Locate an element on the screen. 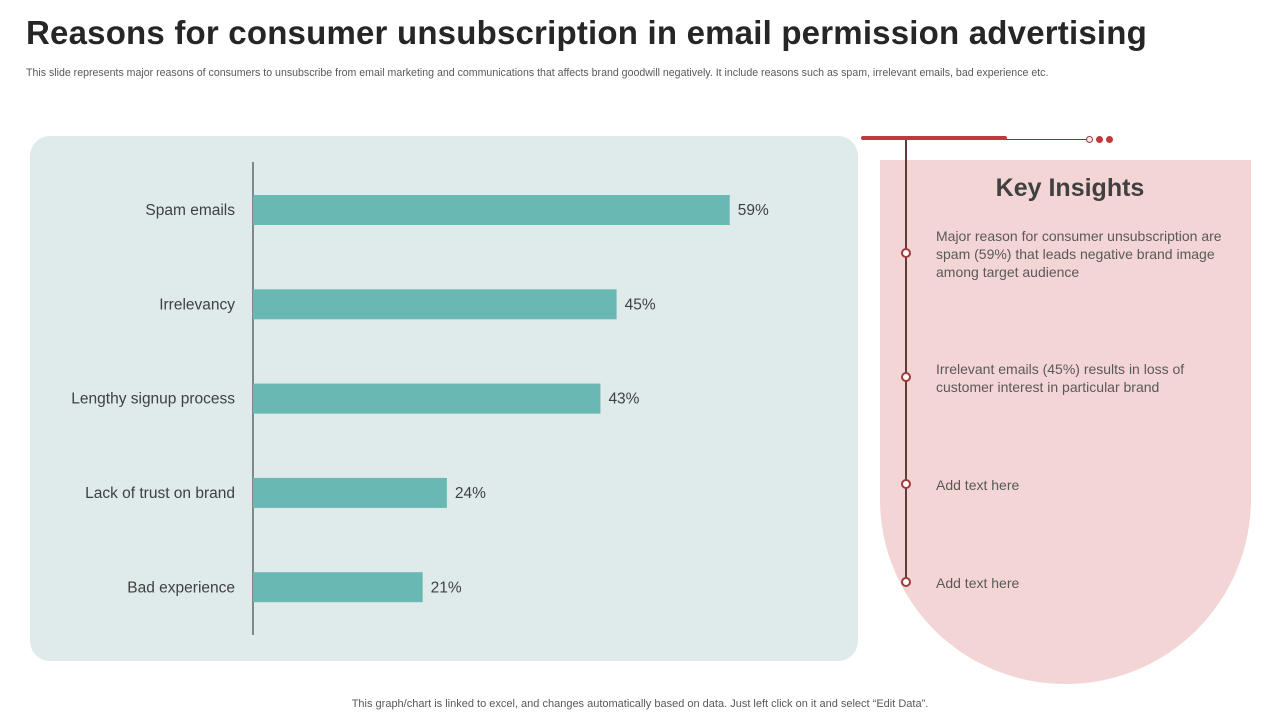  category-label-0: Spam emails is located at coordinates (190, 210).